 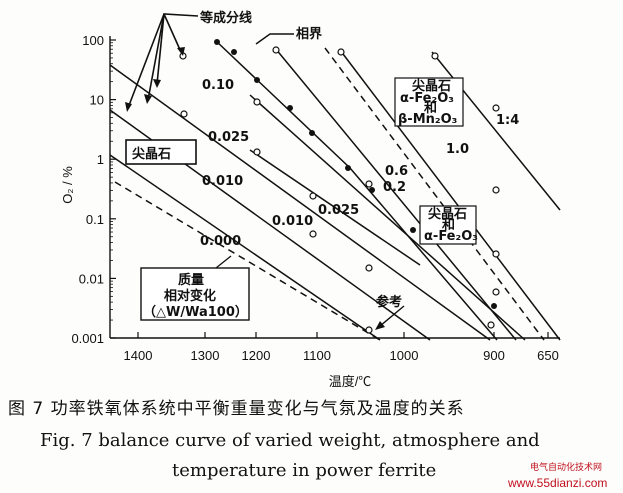 What do you see at coordinates (427, 119) in the screenshot?
I see `phase-box-1-l4: β-Mn₂O₃` at bounding box center [427, 119].